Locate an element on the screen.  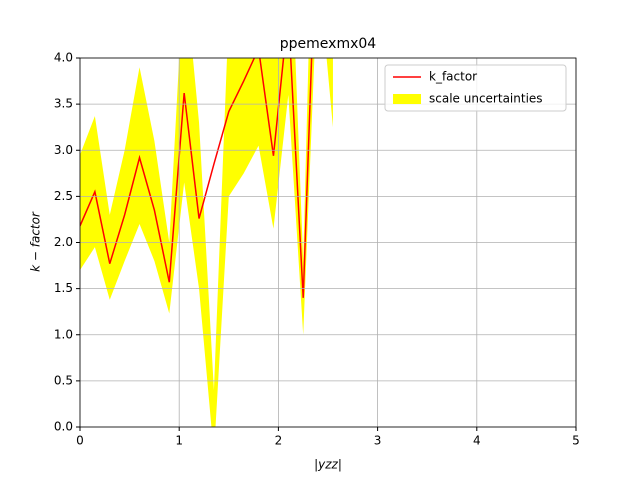
y-tick-label: 3.5 is located at coordinates (63, 104).